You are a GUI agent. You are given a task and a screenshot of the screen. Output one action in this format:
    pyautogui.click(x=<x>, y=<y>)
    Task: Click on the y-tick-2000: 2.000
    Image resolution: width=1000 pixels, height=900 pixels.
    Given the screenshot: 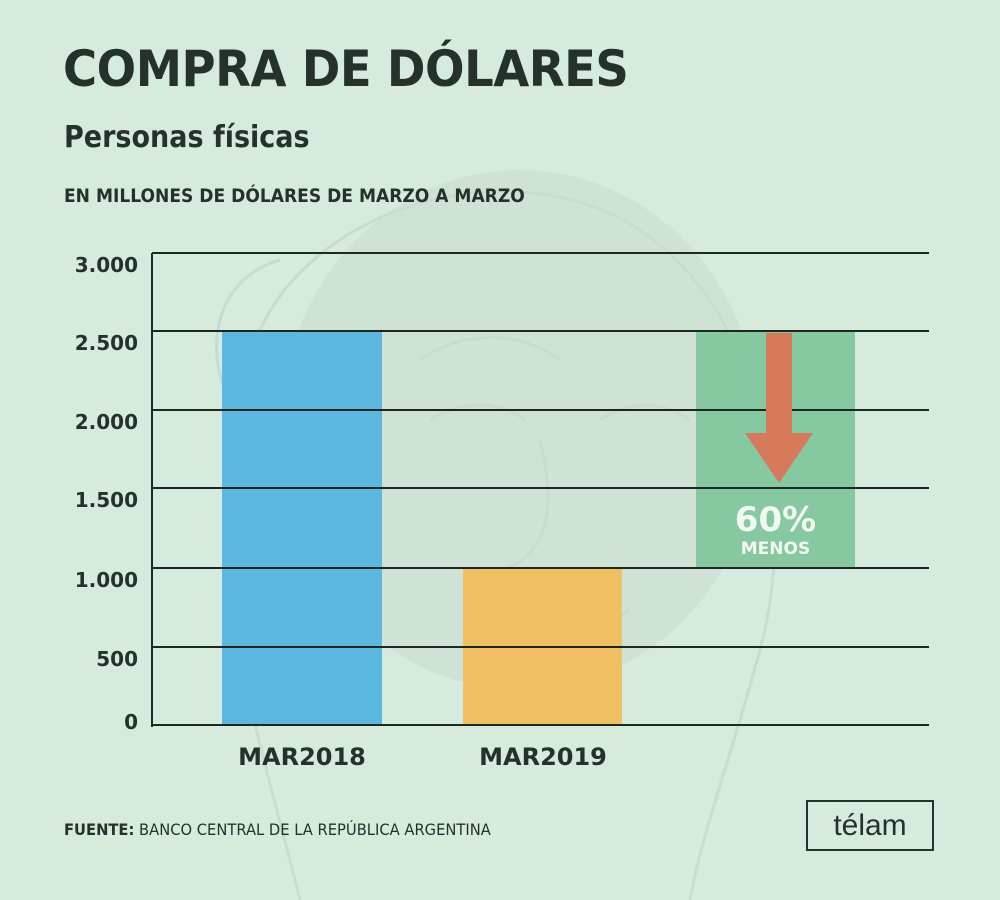 What is the action you would take?
    pyautogui.click(x=106, y=422)
    